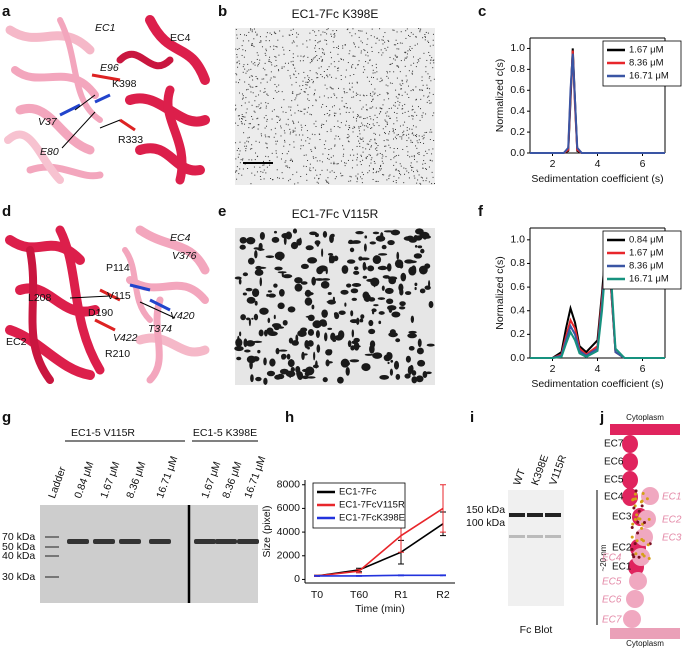 The height and width of the screenshot is (655, 685). I want to click on pointer, so click(85, 102).